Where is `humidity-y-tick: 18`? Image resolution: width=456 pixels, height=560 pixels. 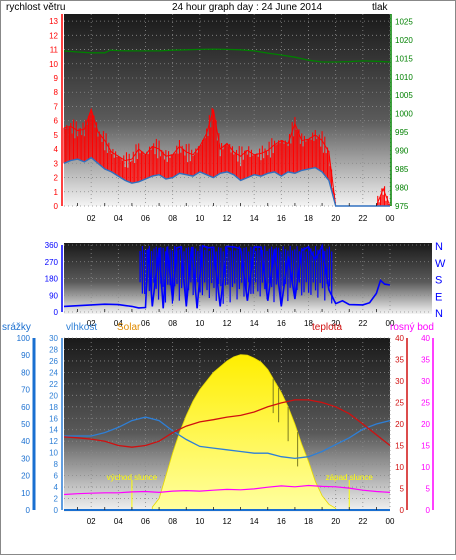
humidity-y-tick: 18 is located at coordinates (53, 407).